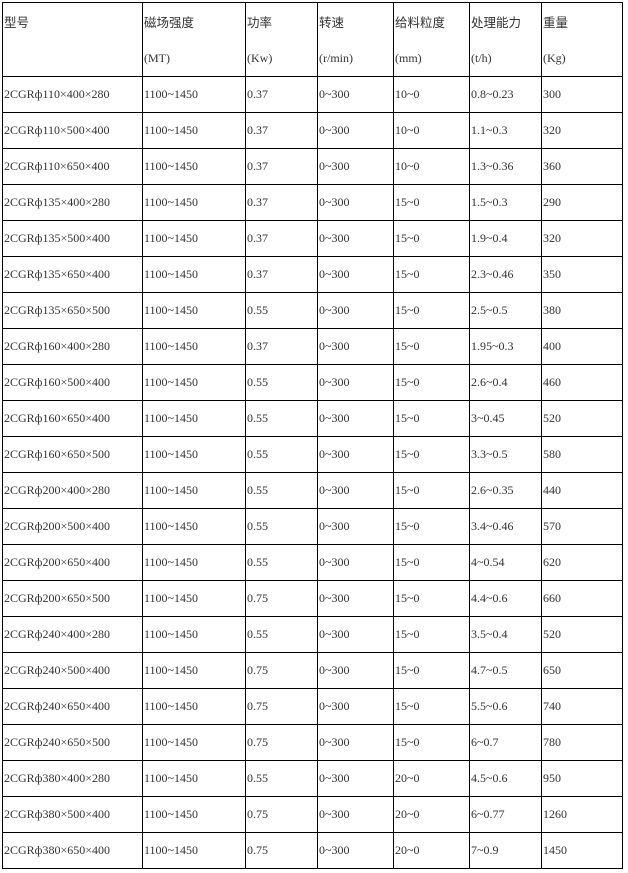 This screenshot has height=873, width=628. Describe the element at coordinates (582, 850) in the screenshot. I see `cell-weight: 1450` at that location.